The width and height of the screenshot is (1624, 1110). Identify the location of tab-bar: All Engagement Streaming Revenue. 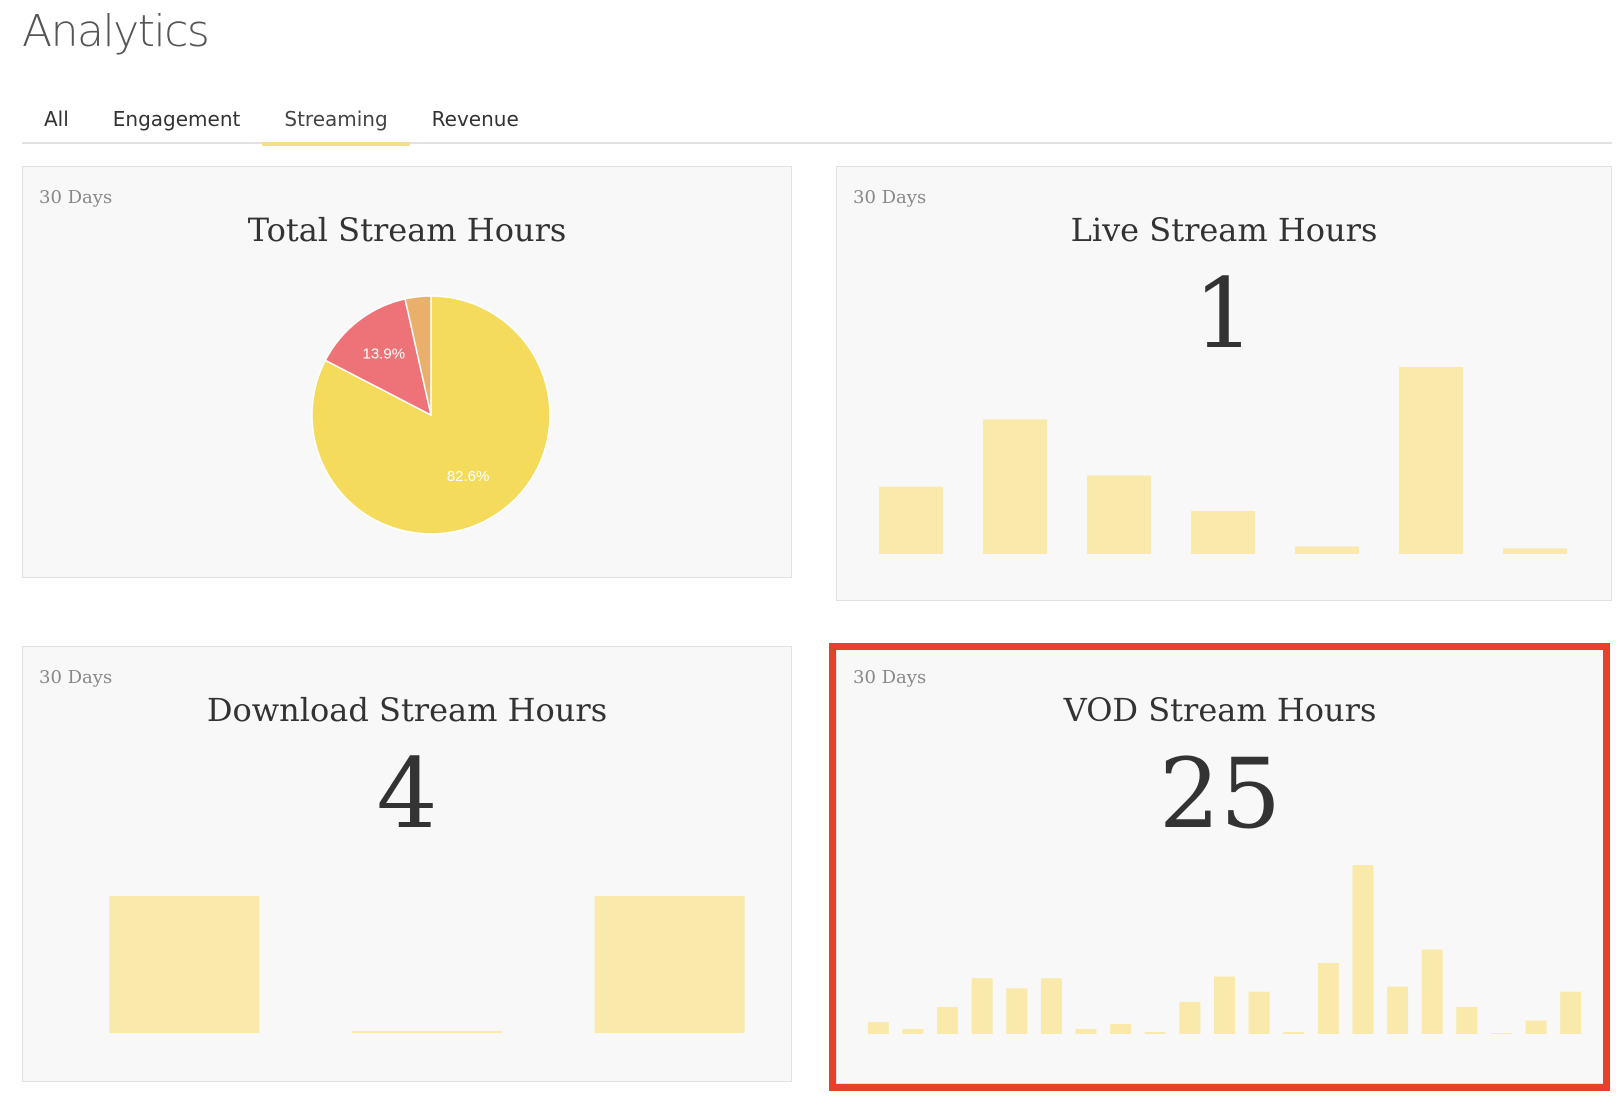
(817, 123).